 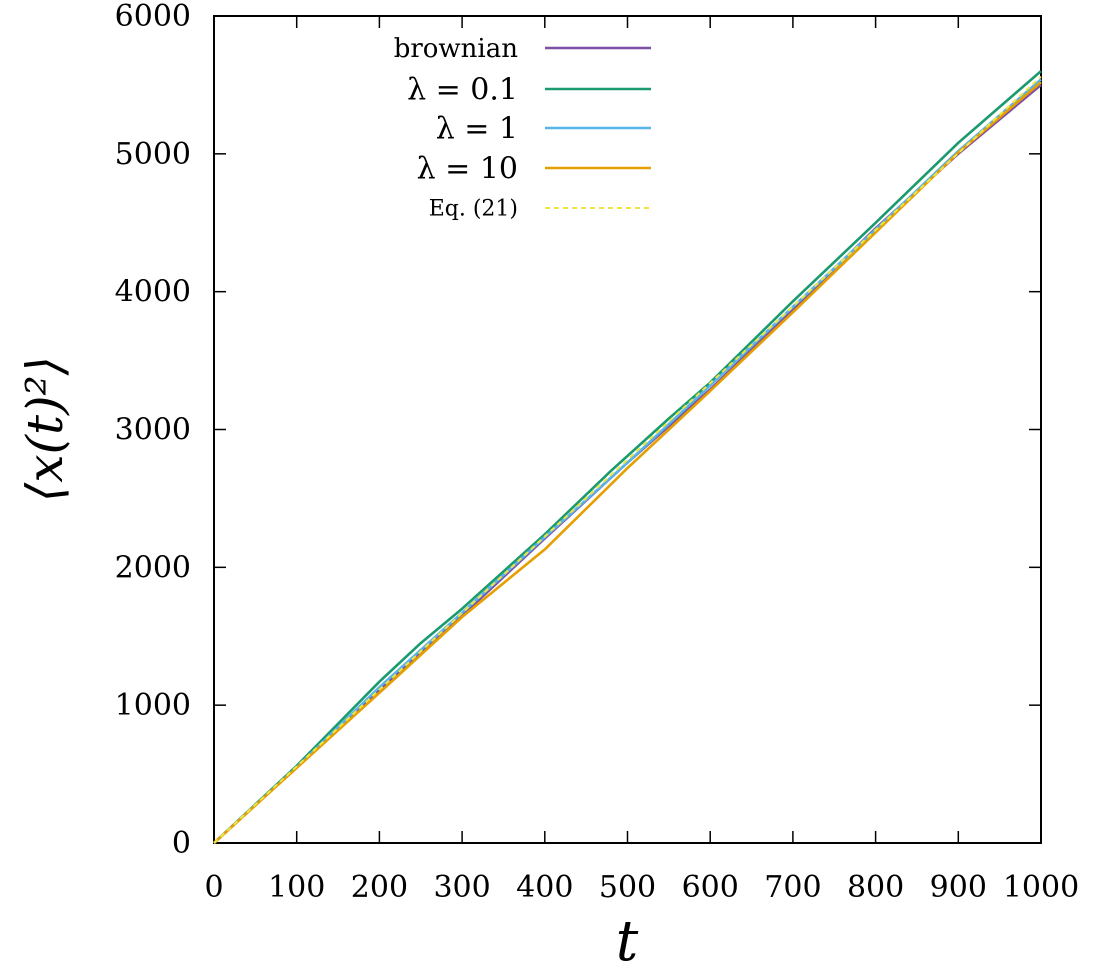 I want to click on x-axis-title: t, so click(x=627, y=941).